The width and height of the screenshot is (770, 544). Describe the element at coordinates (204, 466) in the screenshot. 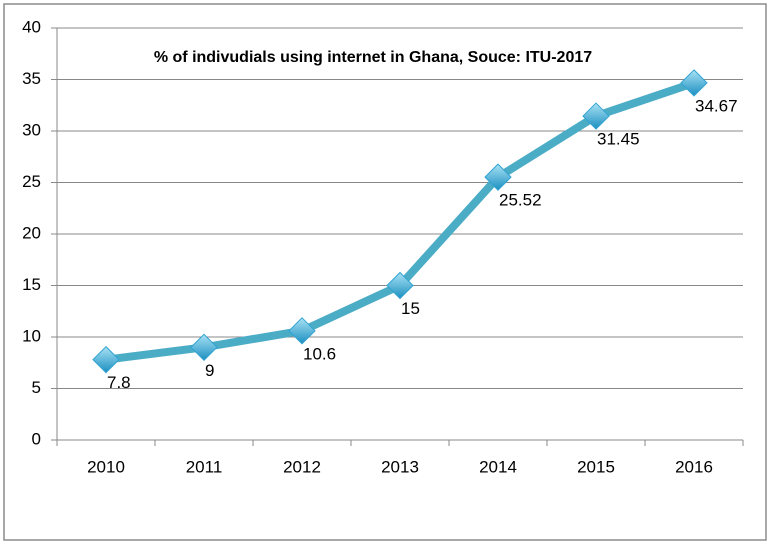

I see `x-tick-label: 2011` at that location.